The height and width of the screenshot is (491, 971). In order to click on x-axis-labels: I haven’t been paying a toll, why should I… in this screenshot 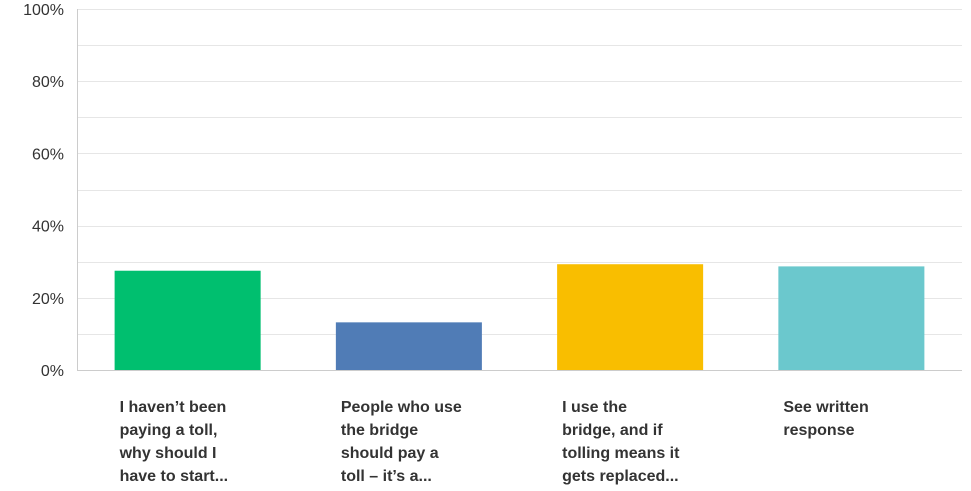, I will do `click(494, 442)`.